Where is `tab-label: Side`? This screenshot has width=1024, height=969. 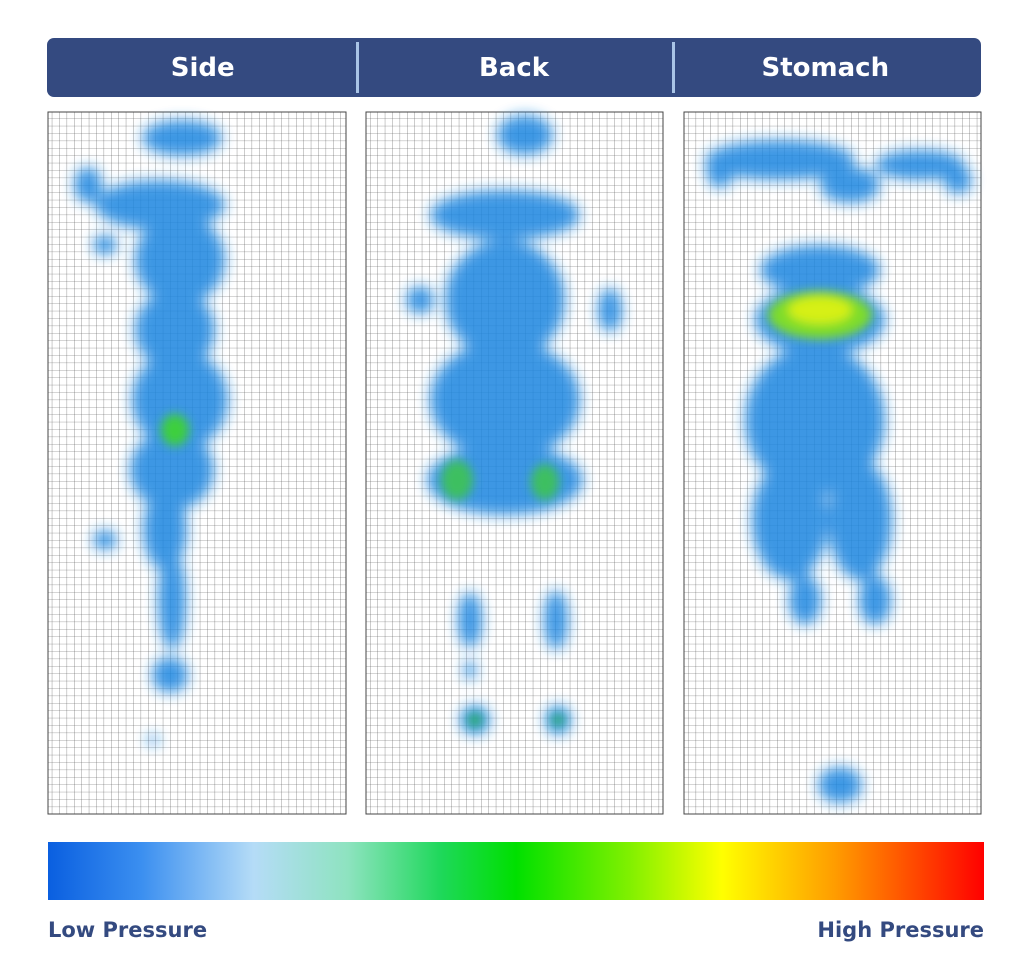 tab-label: Side is located at coordinates (202, 67).